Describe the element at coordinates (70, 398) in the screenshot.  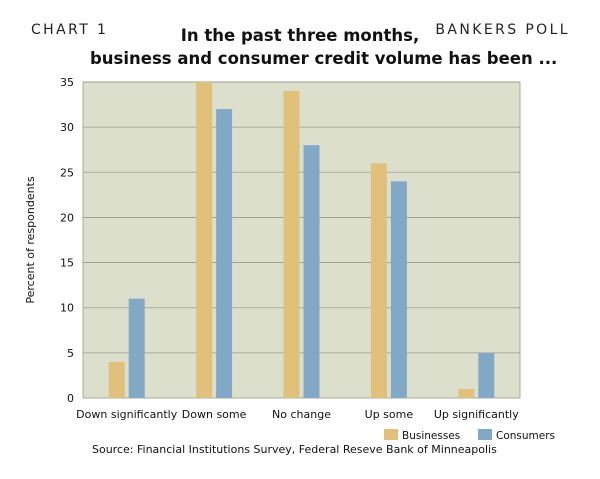
I see `y-tick-label: 0` at that location.